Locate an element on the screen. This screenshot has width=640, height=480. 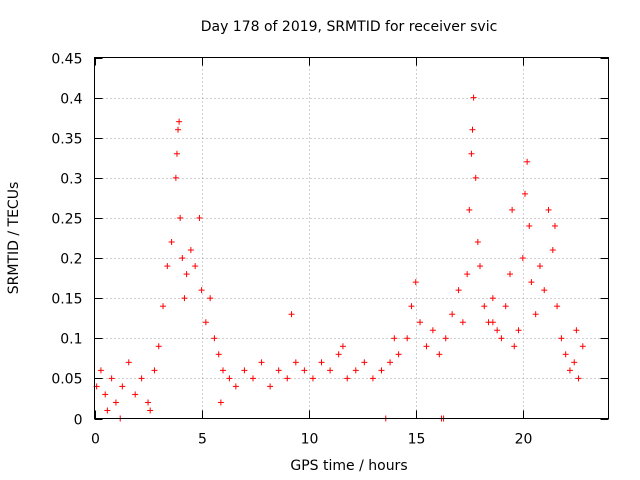
x-tick-label: 15 is located at coordinates (417, 440).